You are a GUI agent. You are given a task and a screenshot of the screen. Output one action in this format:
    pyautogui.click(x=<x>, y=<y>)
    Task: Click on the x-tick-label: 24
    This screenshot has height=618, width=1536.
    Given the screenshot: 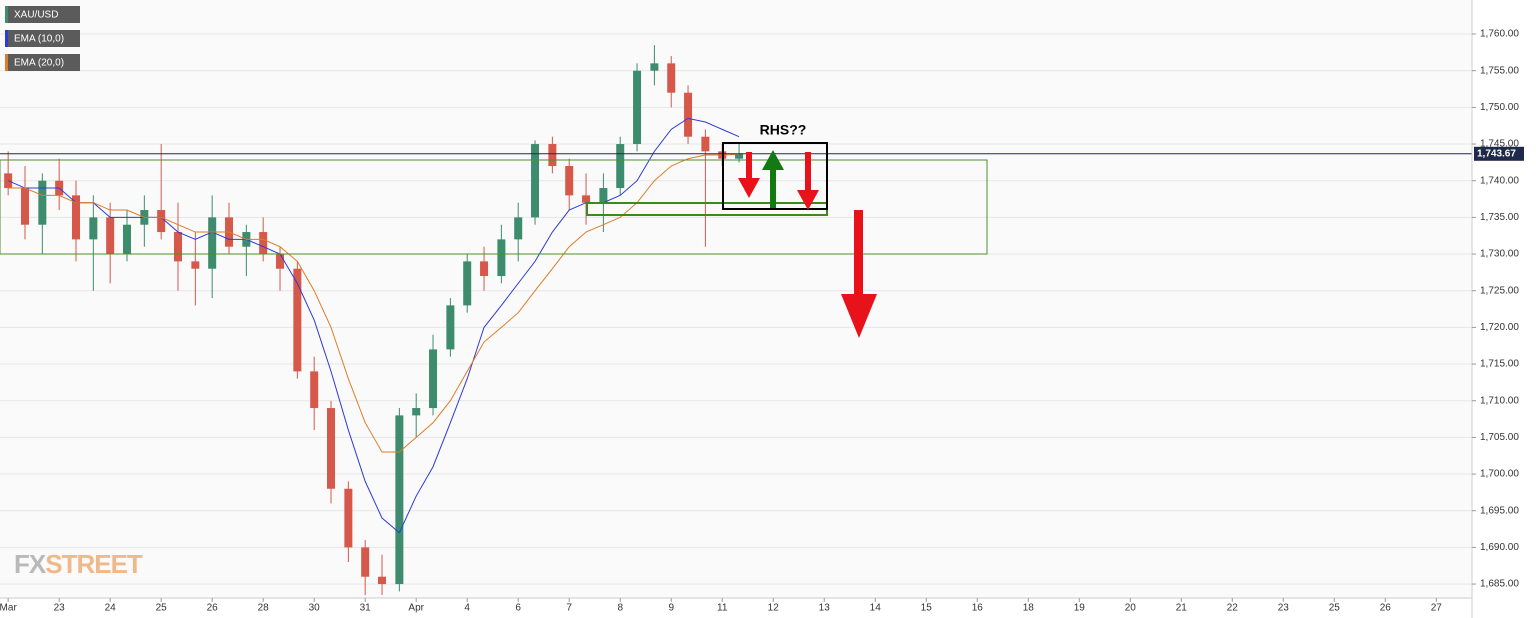 What is the action you would take?
    pyautogui.click(x=111, y=608)
    